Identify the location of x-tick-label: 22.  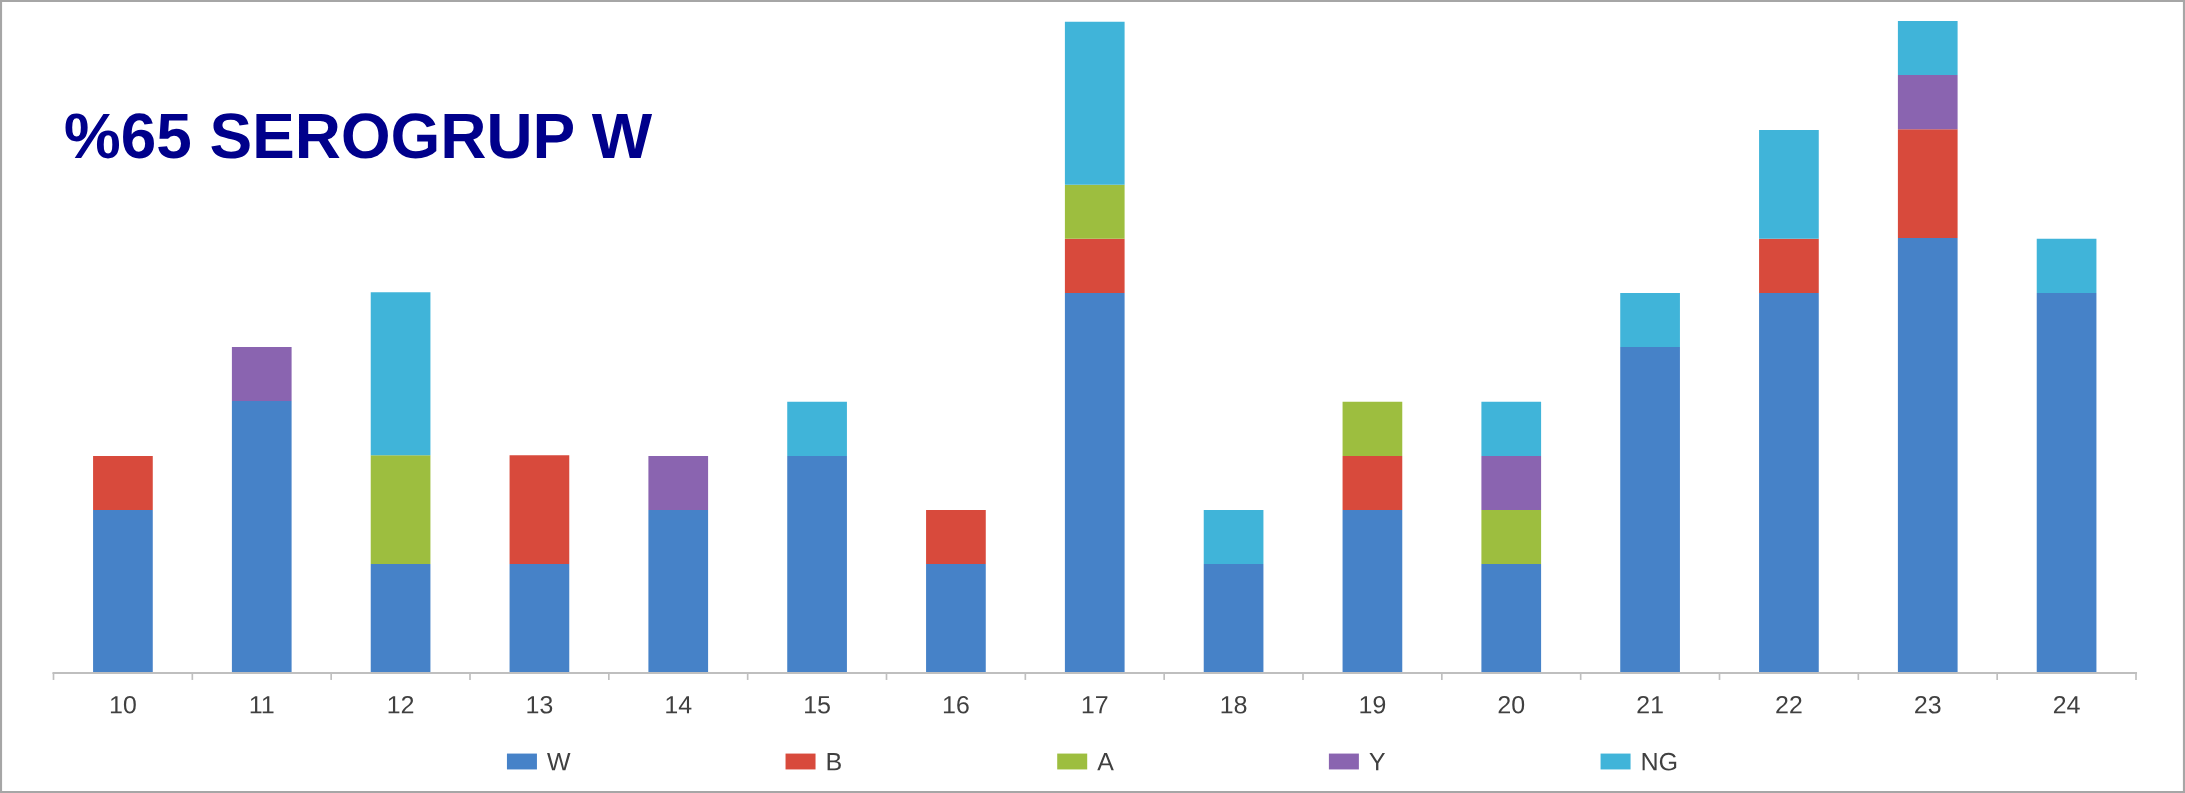
(1789, 704).